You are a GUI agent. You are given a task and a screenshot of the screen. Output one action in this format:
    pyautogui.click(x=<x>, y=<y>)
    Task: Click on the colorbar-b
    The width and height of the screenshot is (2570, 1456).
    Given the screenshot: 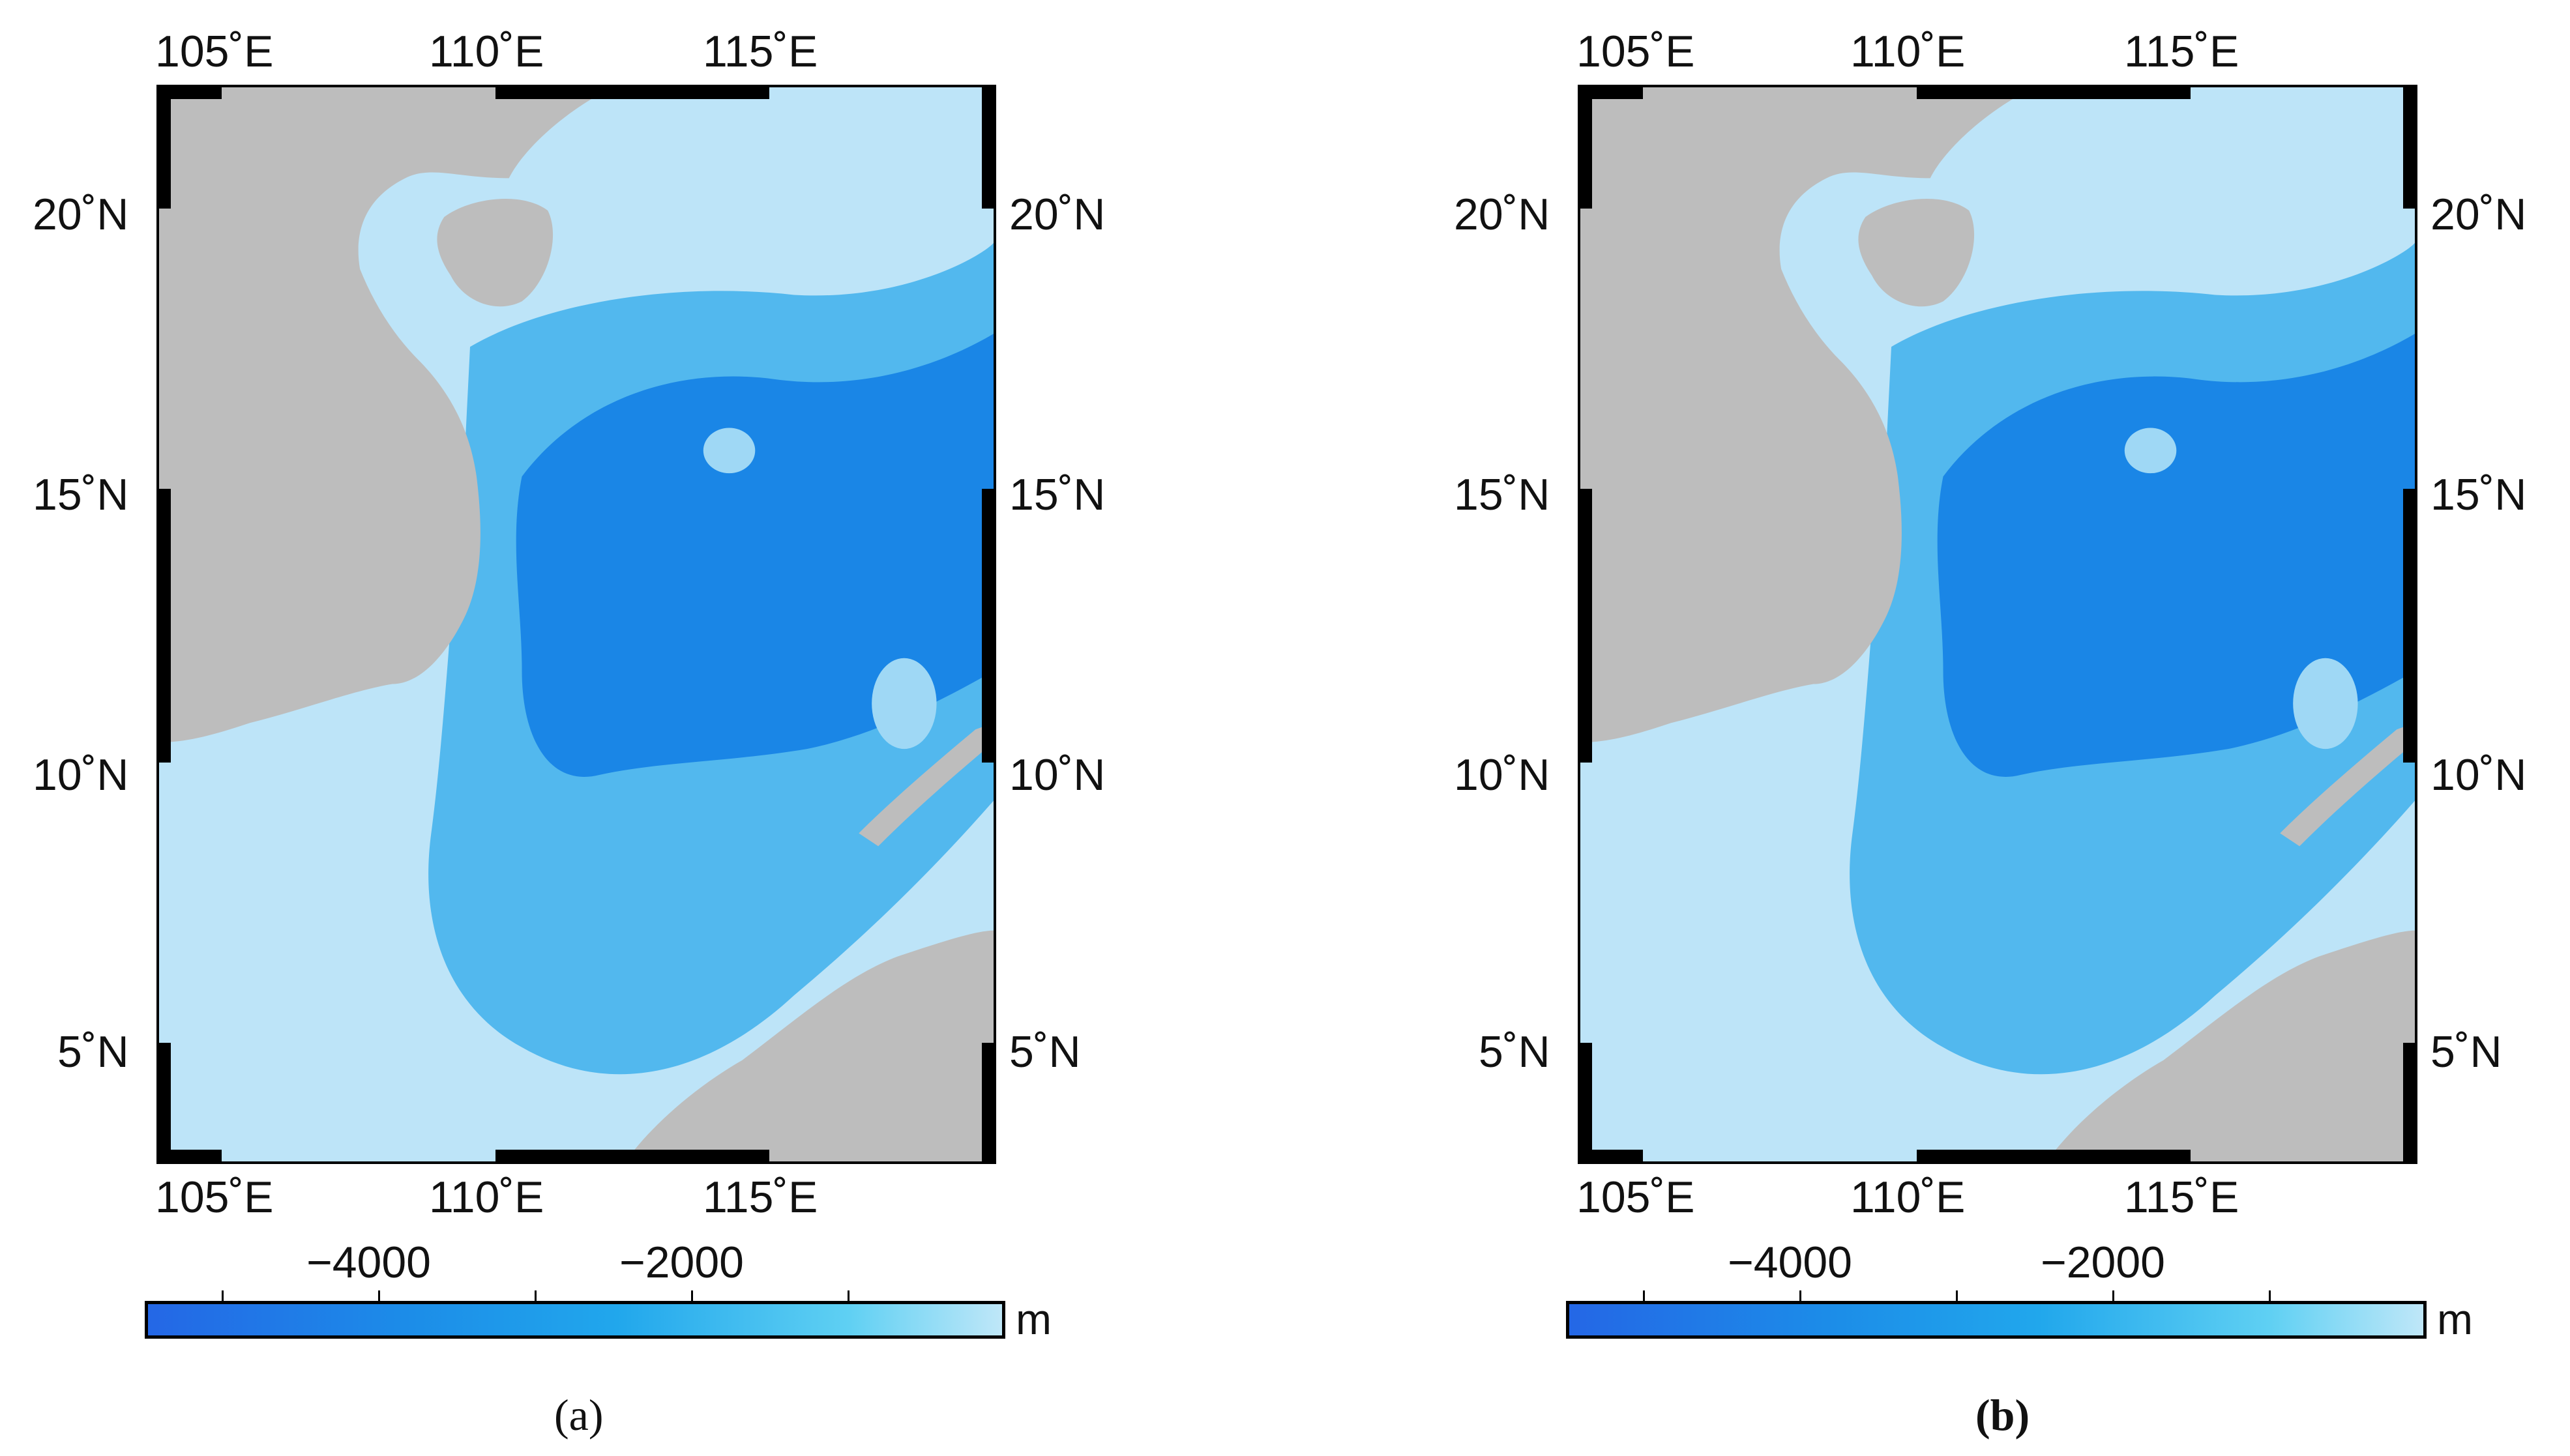 What is the action you would take?
    pyautogui.click(x=1996, y=1320)
    